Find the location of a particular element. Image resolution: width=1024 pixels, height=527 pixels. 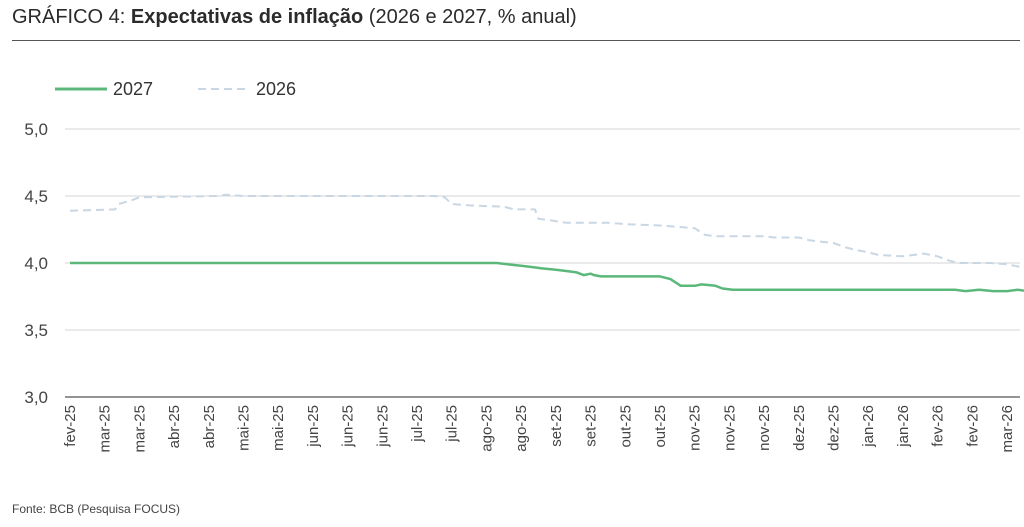

series-line-2027 is located at coordinates (547, 277).